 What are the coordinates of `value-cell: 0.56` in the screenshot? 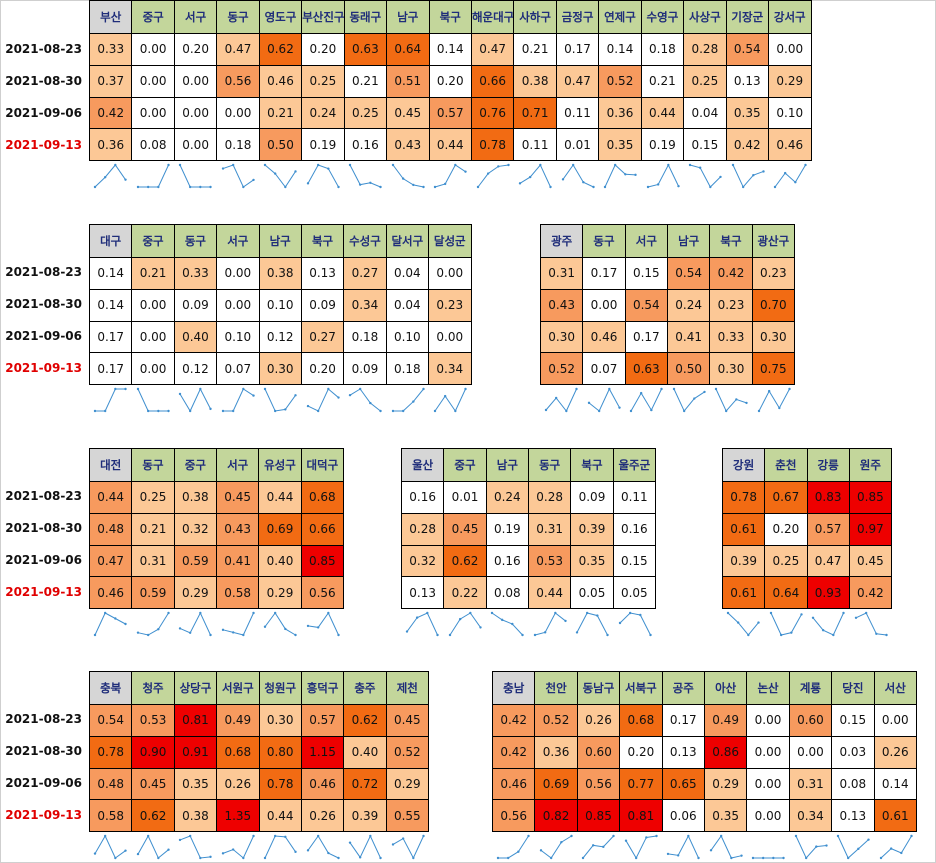 It's located at (238, 81).